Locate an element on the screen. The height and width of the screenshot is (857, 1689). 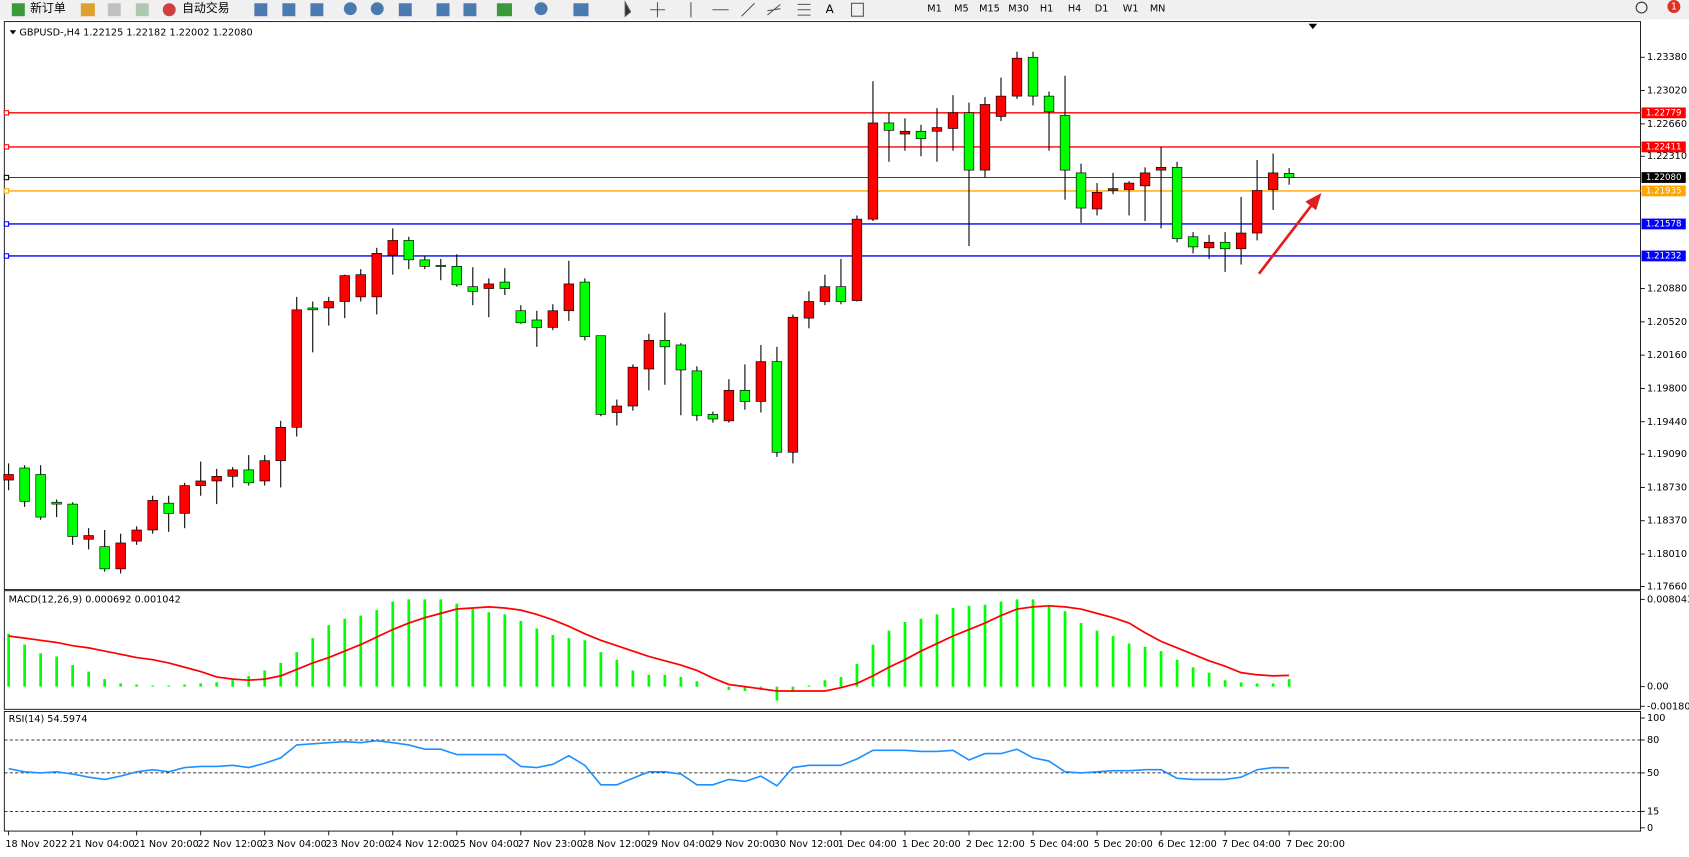
zoom-in is located at coordinates (350, 9).